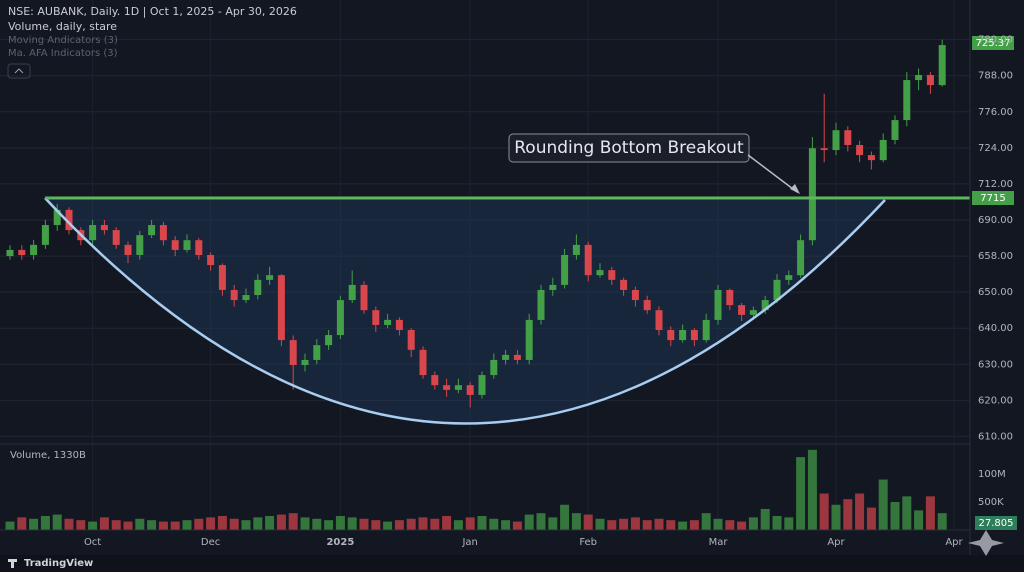 The width and height of the screenshot is (1024, 572). Describe the element at coordinates (92, 542) in the screenshot. I see `x-tick-label: Oct` at that location.